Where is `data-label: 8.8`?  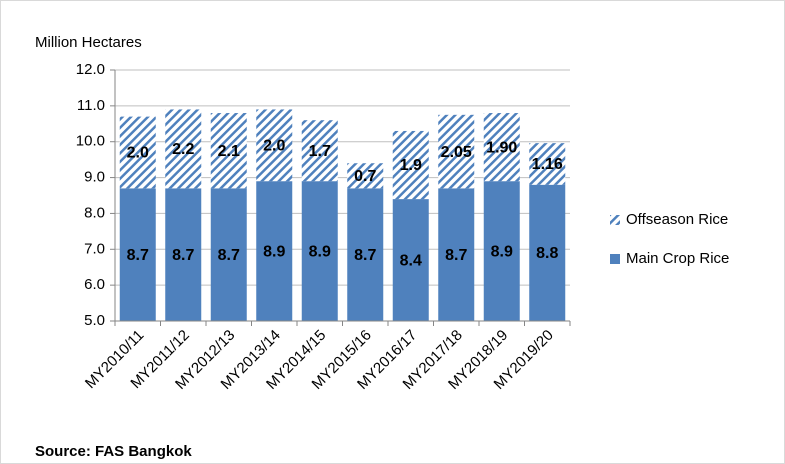 data-label: 8.8 is located at coordinates (547, 253).